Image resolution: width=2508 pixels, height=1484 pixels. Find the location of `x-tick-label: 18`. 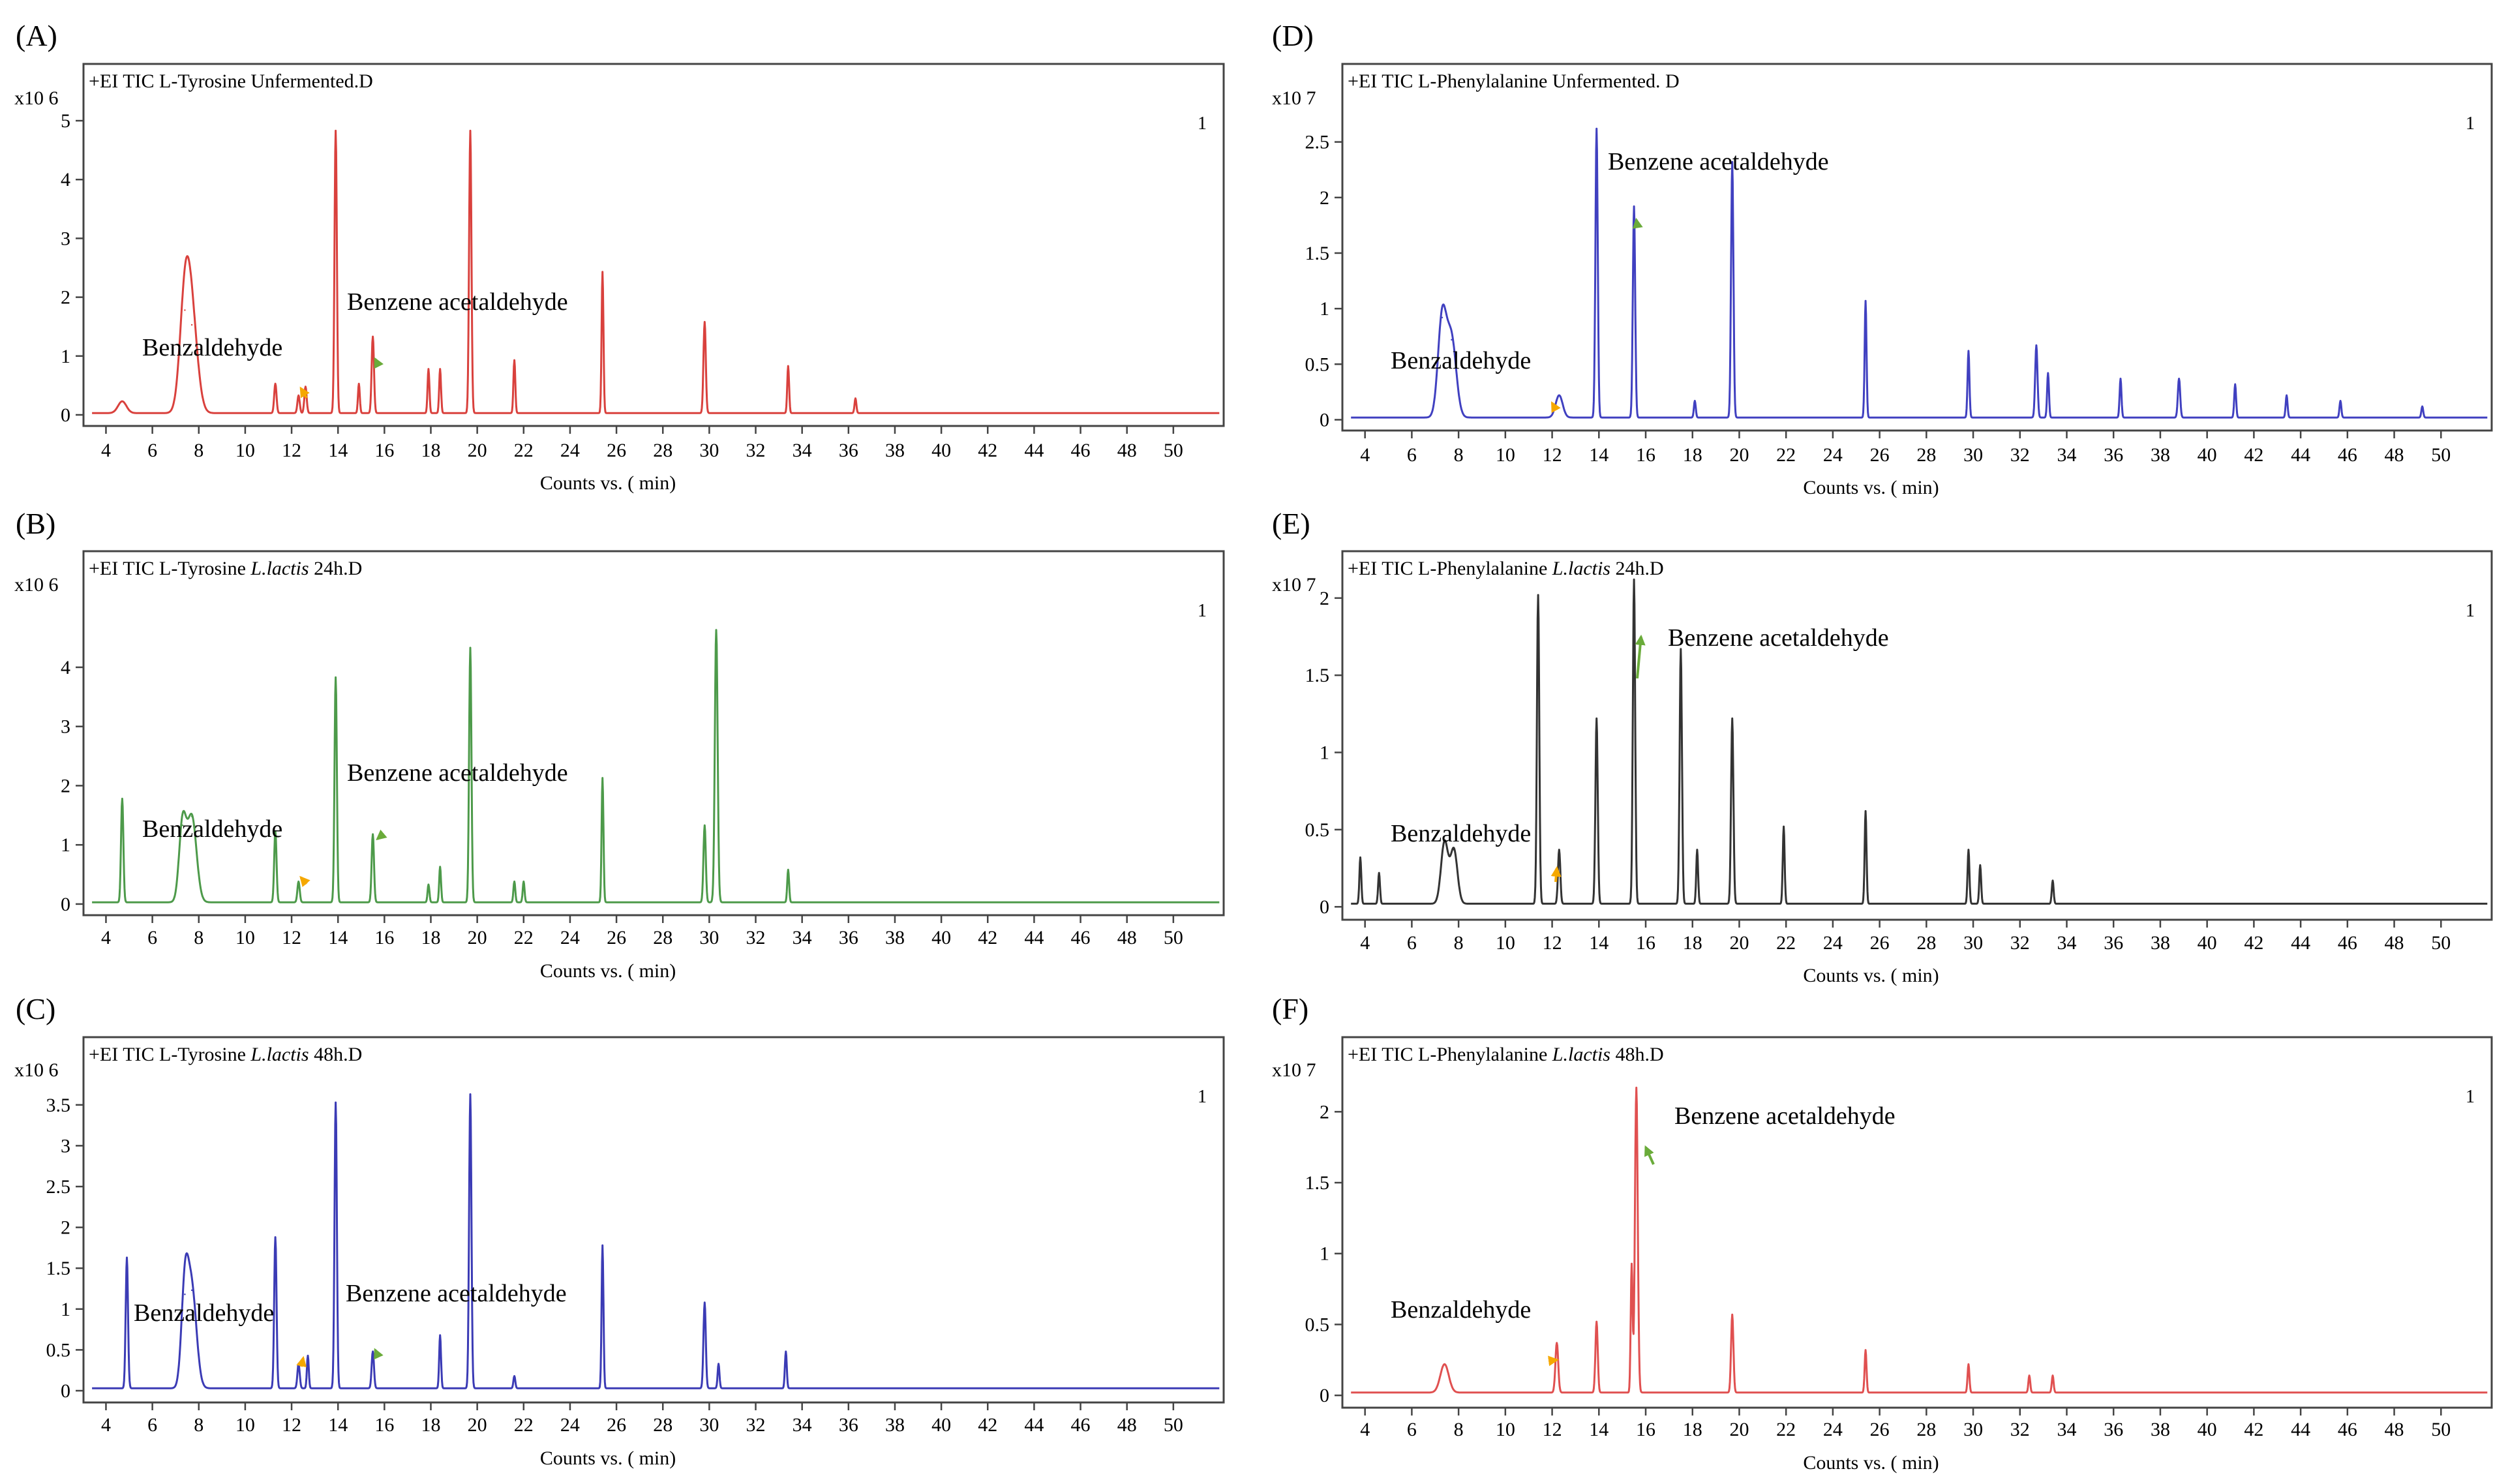

x-tick-label: 18 is located at coordinates (430, 1425).